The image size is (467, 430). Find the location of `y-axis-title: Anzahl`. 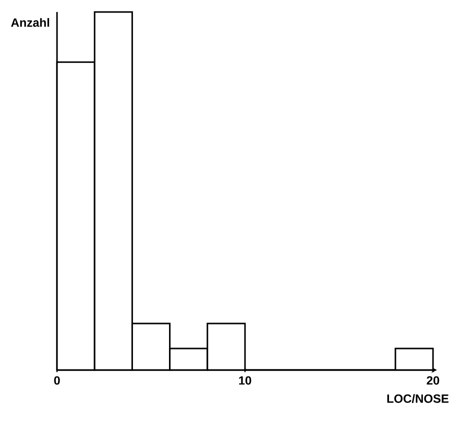

y-axis-title: Anzahl is located at coordinates (30, 22).